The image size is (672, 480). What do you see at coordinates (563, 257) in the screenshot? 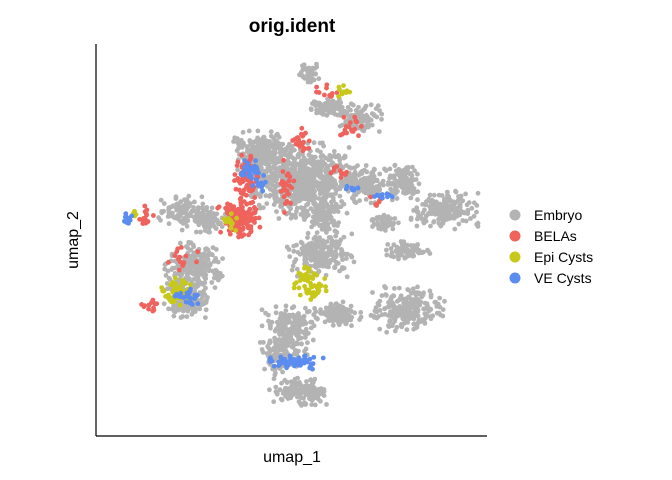
I see `legend-label: Epi Cysts` at bounding box center [563, 257].